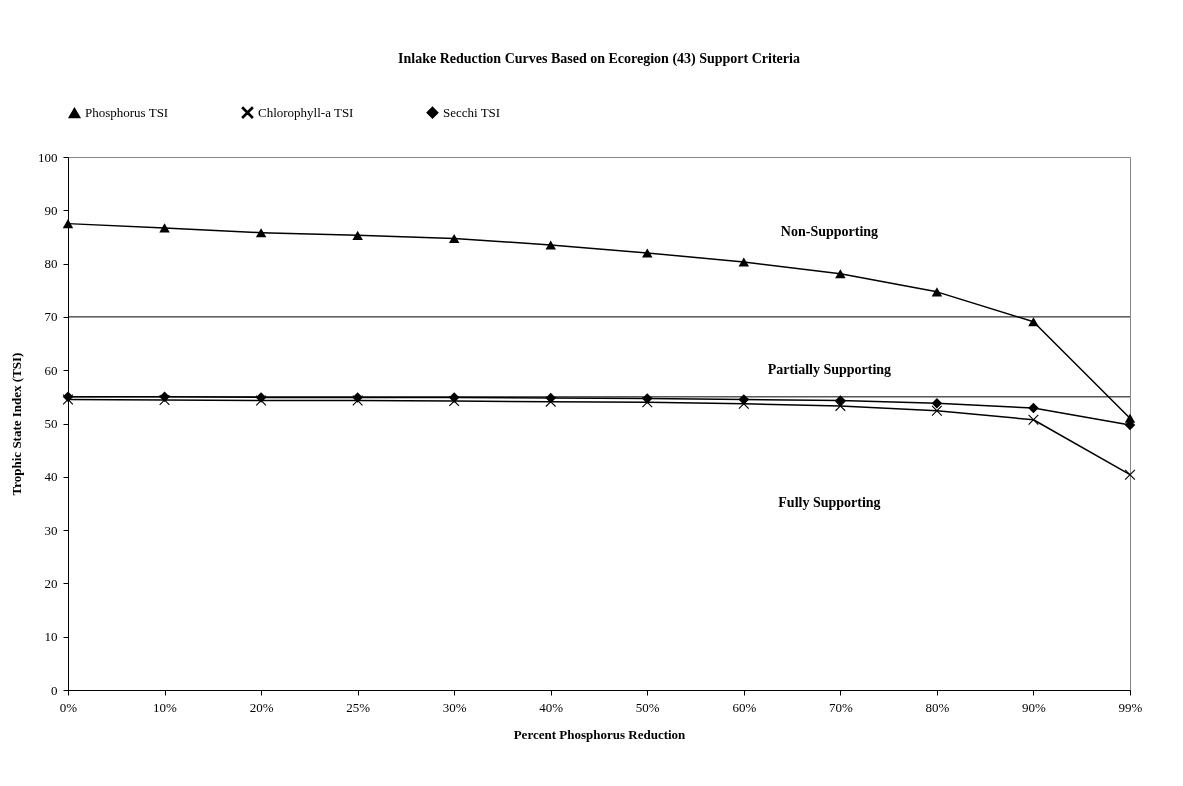 The width and height of the screenshot is (1183, 786). Describe the element at coordinates (840, 707) in the screenshot. I see `x-tick-label: 70%` at that location.